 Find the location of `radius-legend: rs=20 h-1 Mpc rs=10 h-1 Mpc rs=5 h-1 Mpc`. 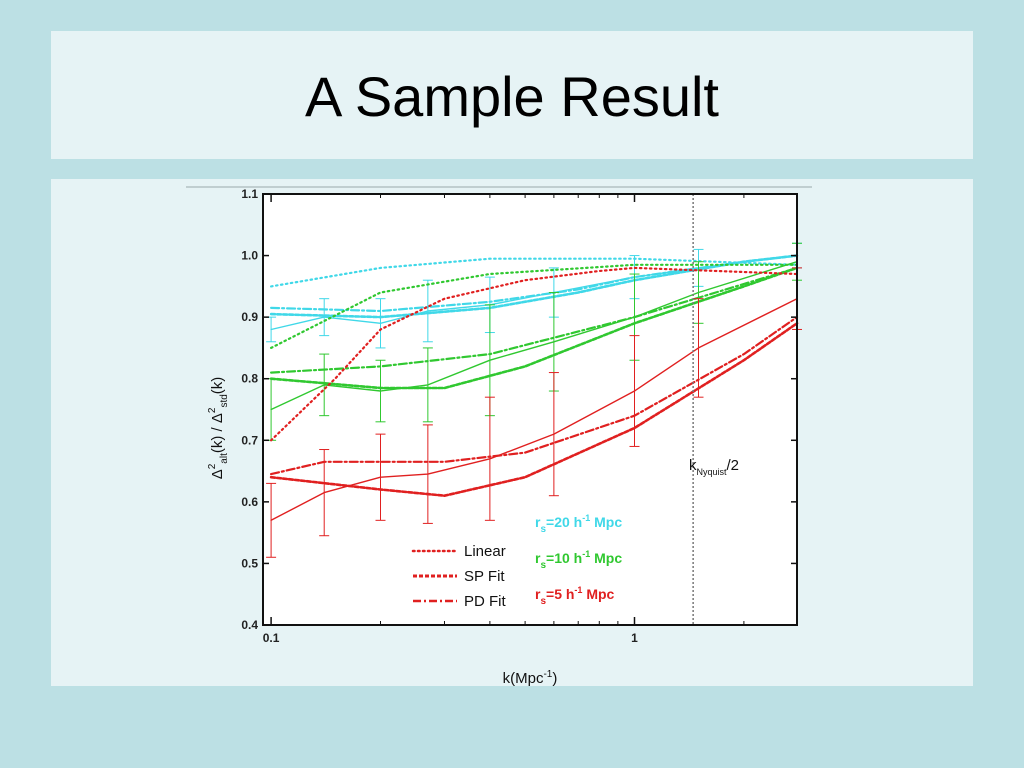

radius-legend: rs=20 h-1 Mpc rs=10 h-1 Mpc rs=5 h-1 Mpc is located at coordinates (578, 560).